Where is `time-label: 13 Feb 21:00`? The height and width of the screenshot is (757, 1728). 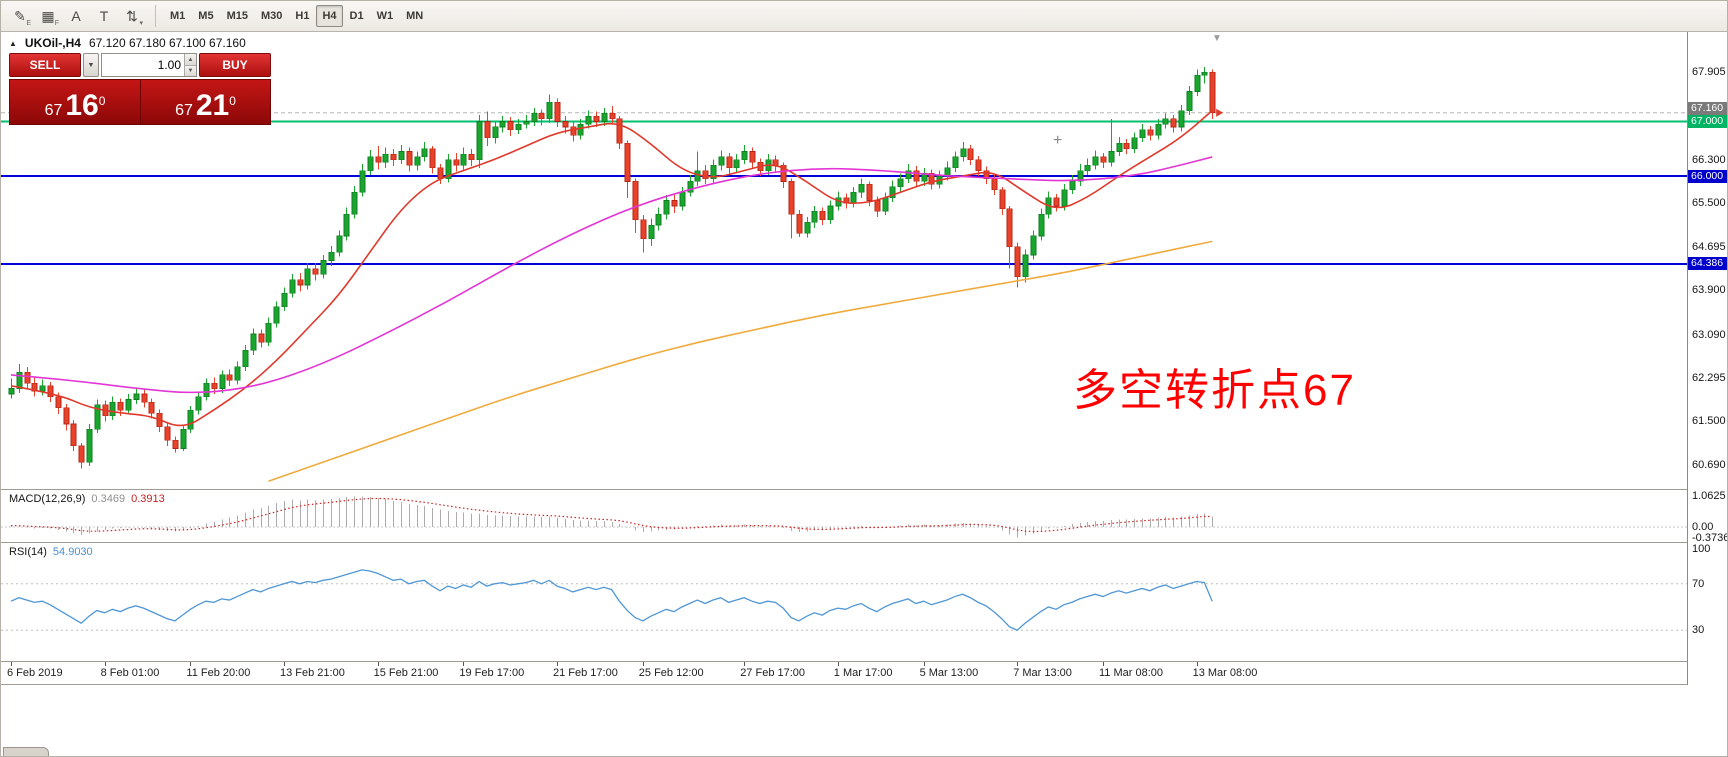 time-label: 13 Feb 21:00 is located at coordinates (312, 673).